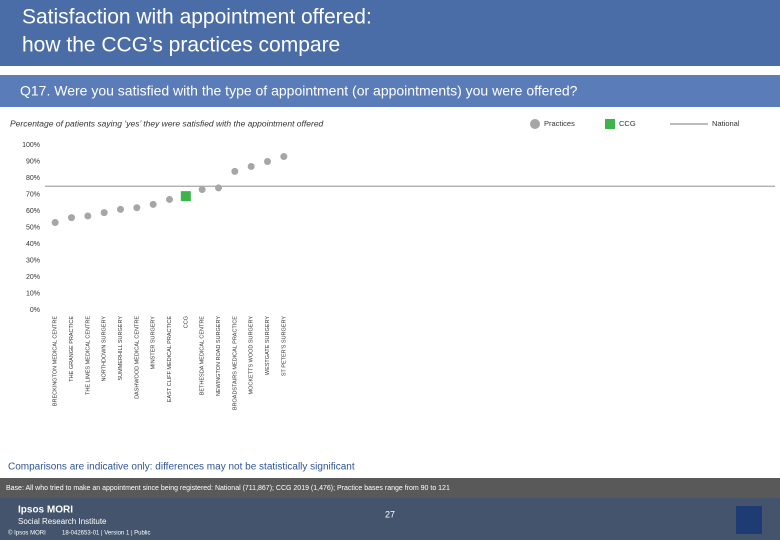 Image resolution: width=780 pixels, height=540 pixels. I want to click on logo-mark, so click(749, 520).